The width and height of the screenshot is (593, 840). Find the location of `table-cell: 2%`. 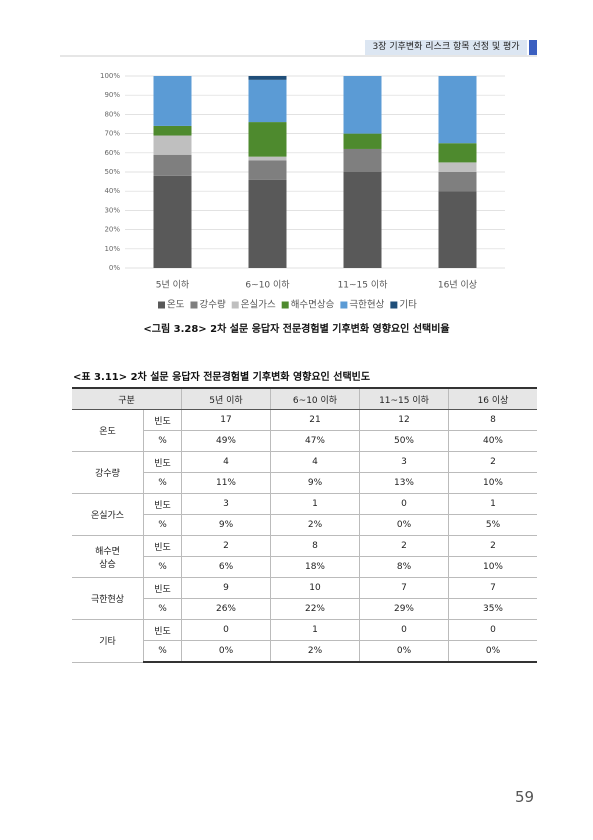

table-cell: 2% is located at coordinates (315, 651).